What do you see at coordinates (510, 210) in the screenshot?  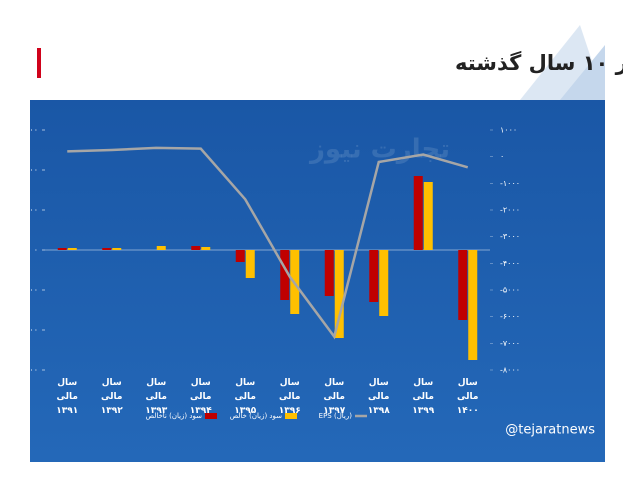 I see `y2-tick-label: -۲۰۰۰` at bounding box center [510, 210].